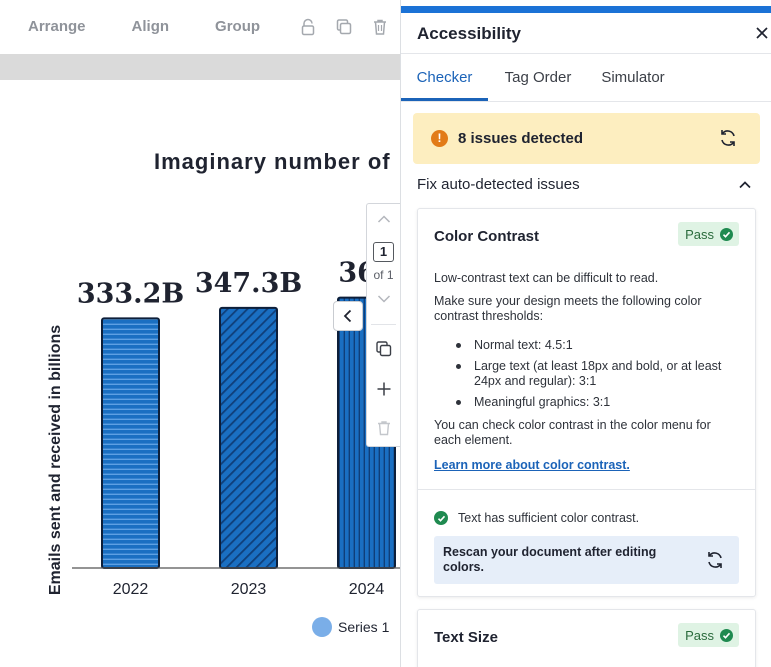  I want to click on contrast-result-text: Text has sufficient color contrast., so click(549, 518).